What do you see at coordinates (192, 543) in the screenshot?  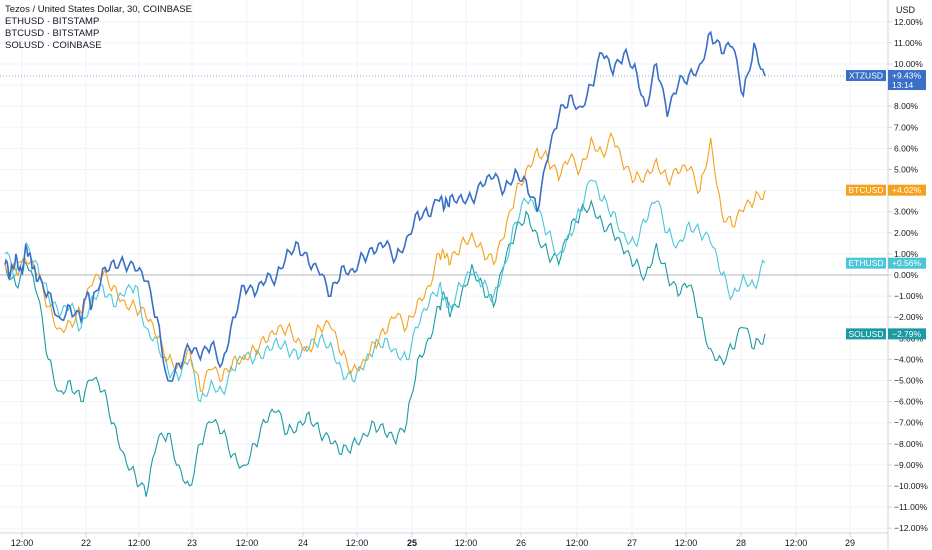 I see `x-tick-label: 23` at bounding box center [192, 543].